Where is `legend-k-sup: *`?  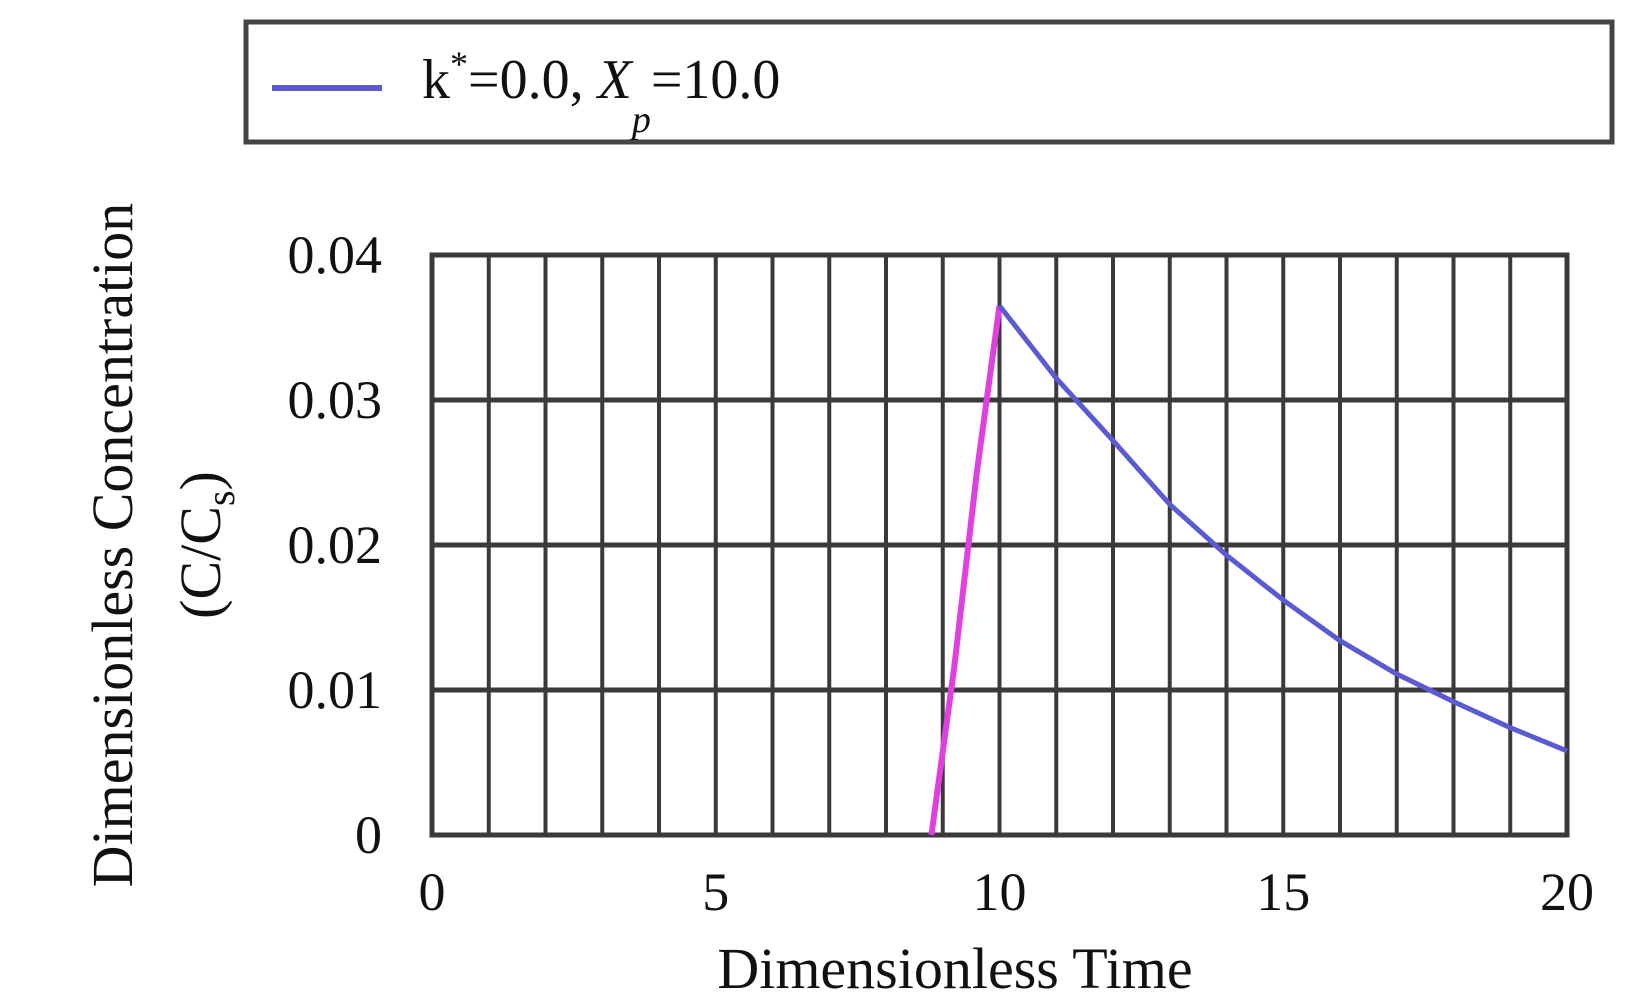 legend-k-sup: * is located at coordinates (459, 64).